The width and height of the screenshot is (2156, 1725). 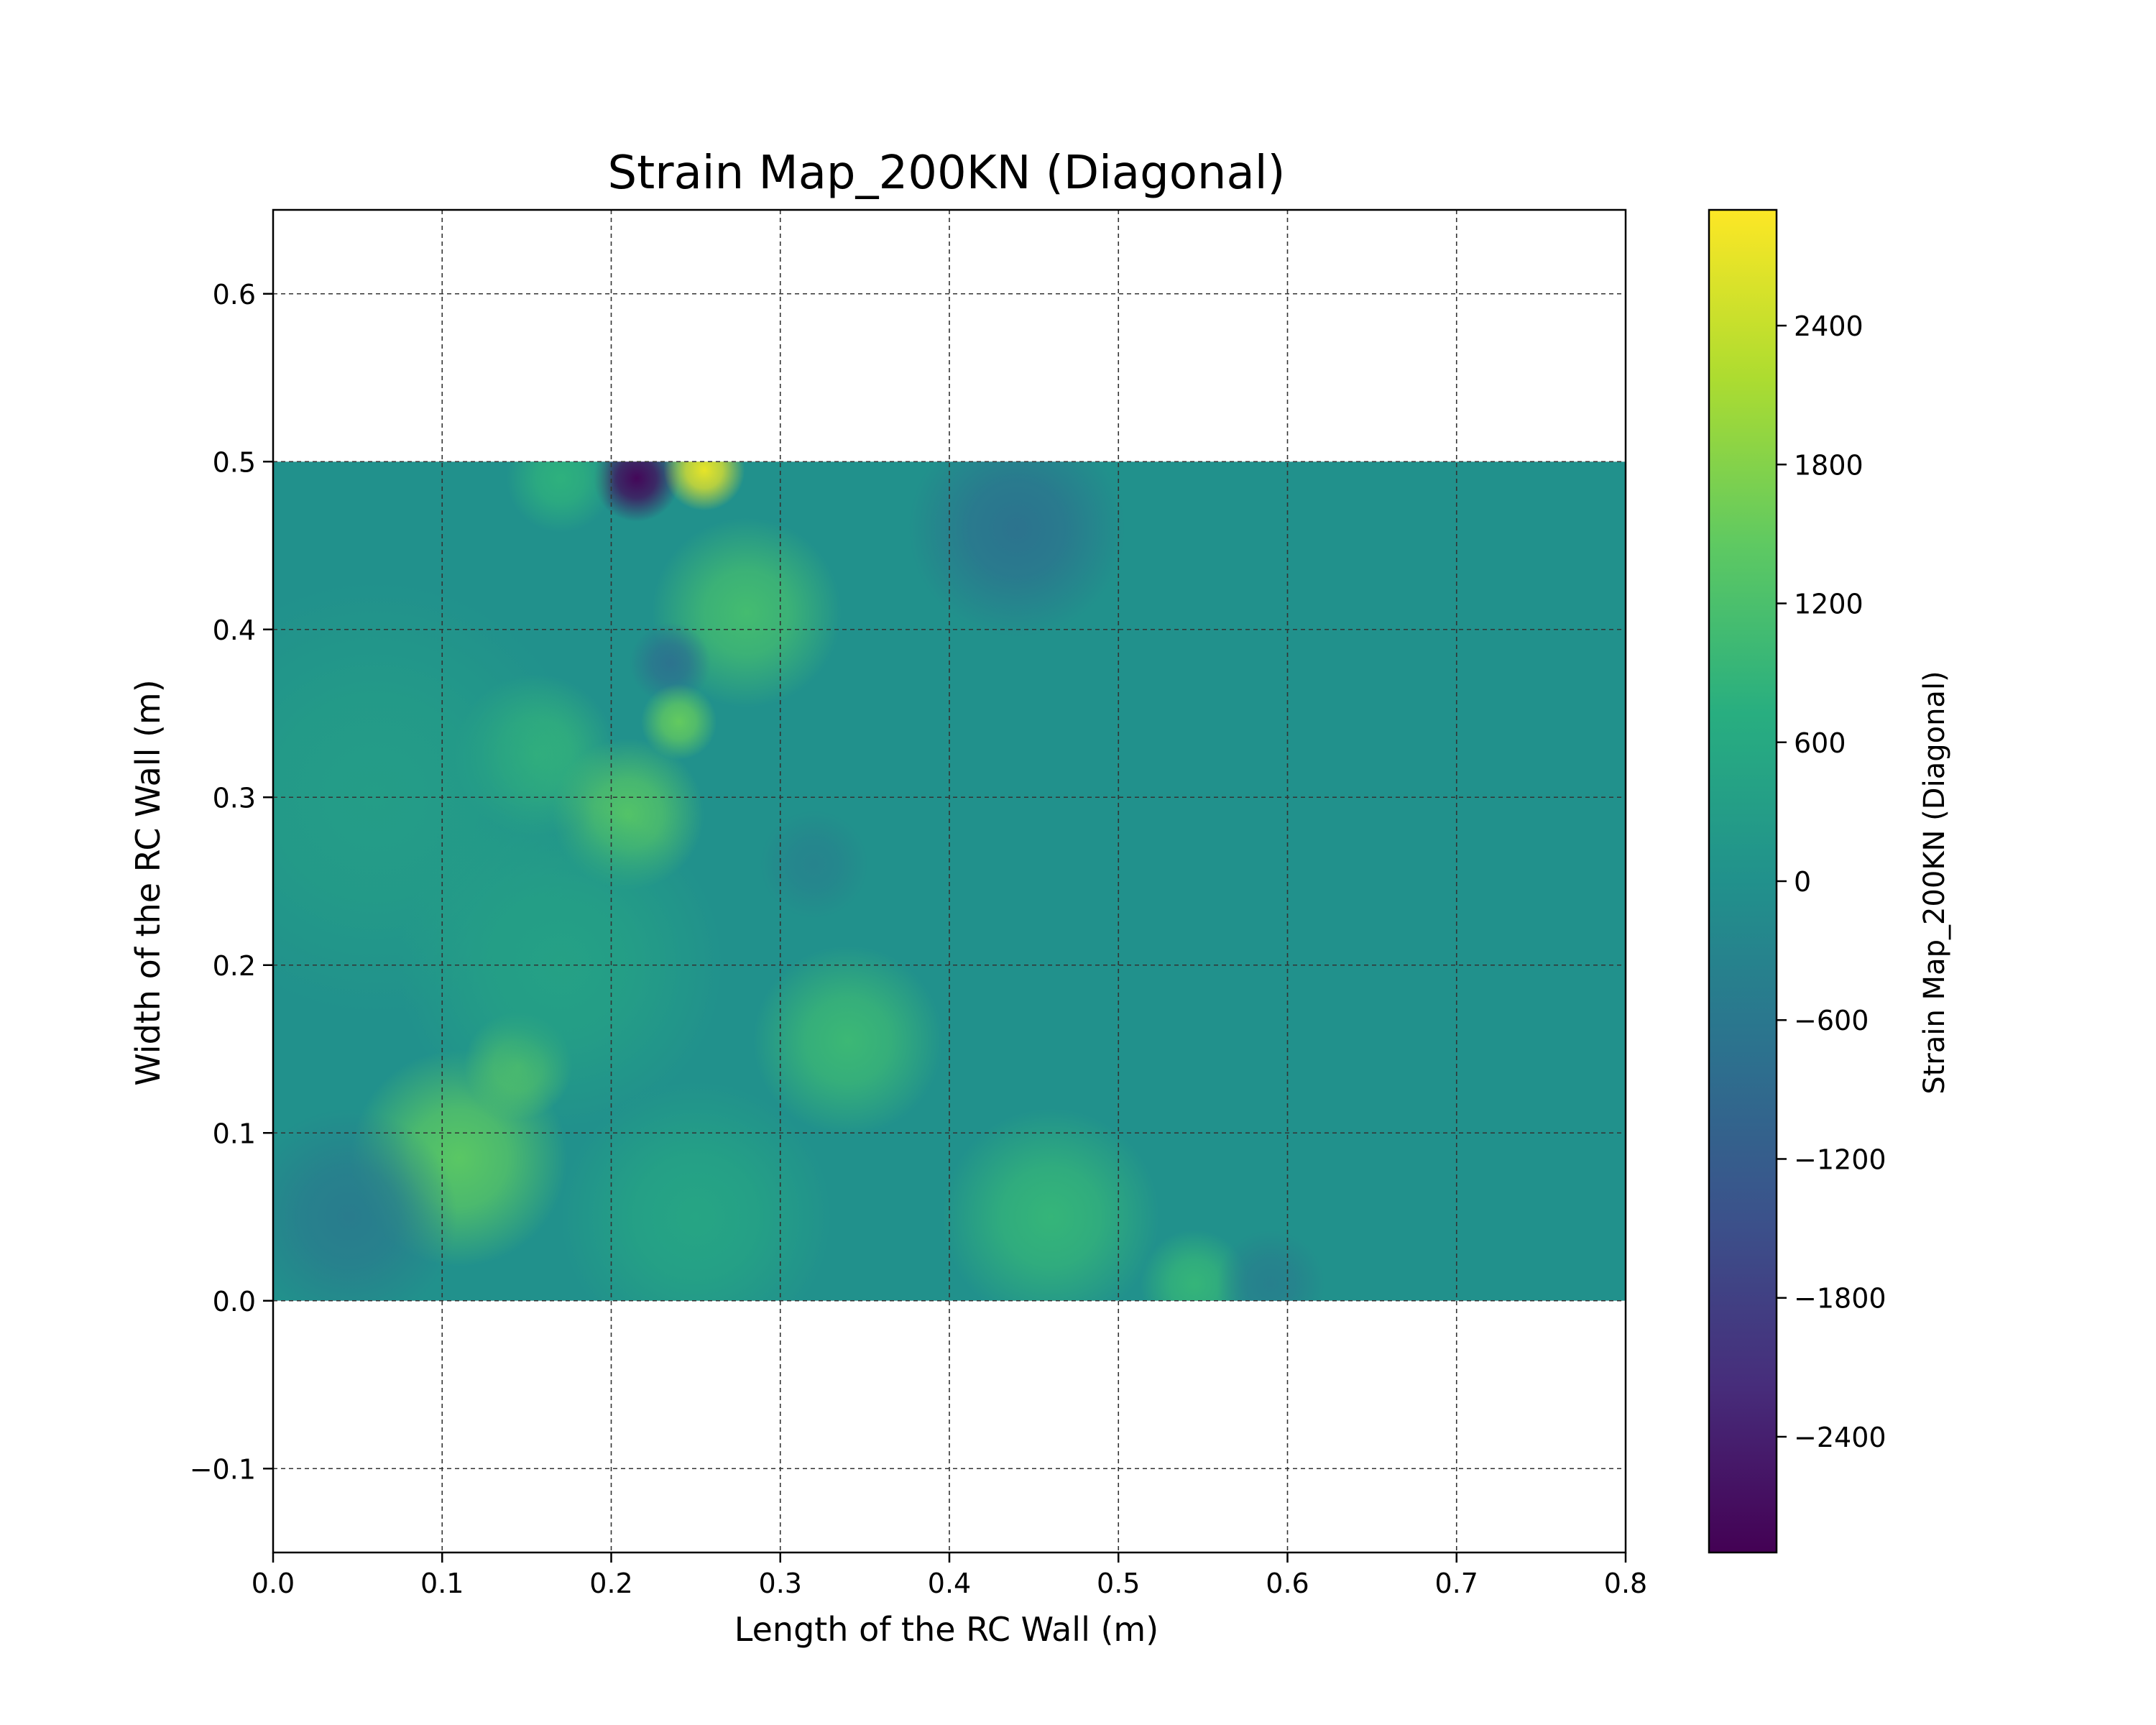 What do you see at coordinates (947, 173) in the screenshot?
I see `chart-title: Strain Map_200KN (Diagonal)` at bounding box center [947, 173].